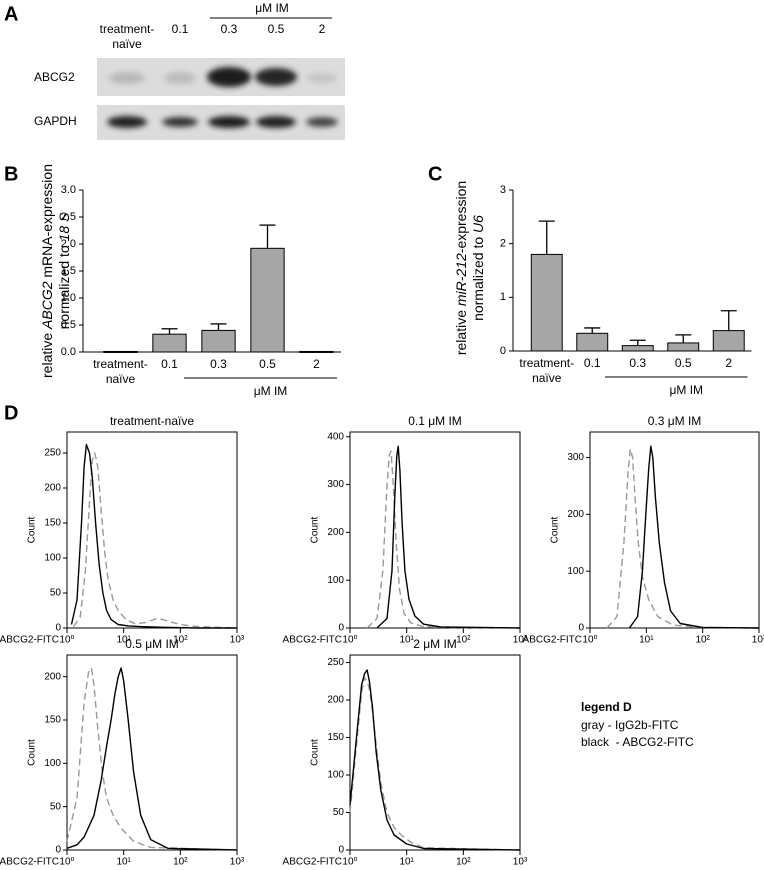  I want to click on y-axis-label: normalized to U6, so click(478, 268).